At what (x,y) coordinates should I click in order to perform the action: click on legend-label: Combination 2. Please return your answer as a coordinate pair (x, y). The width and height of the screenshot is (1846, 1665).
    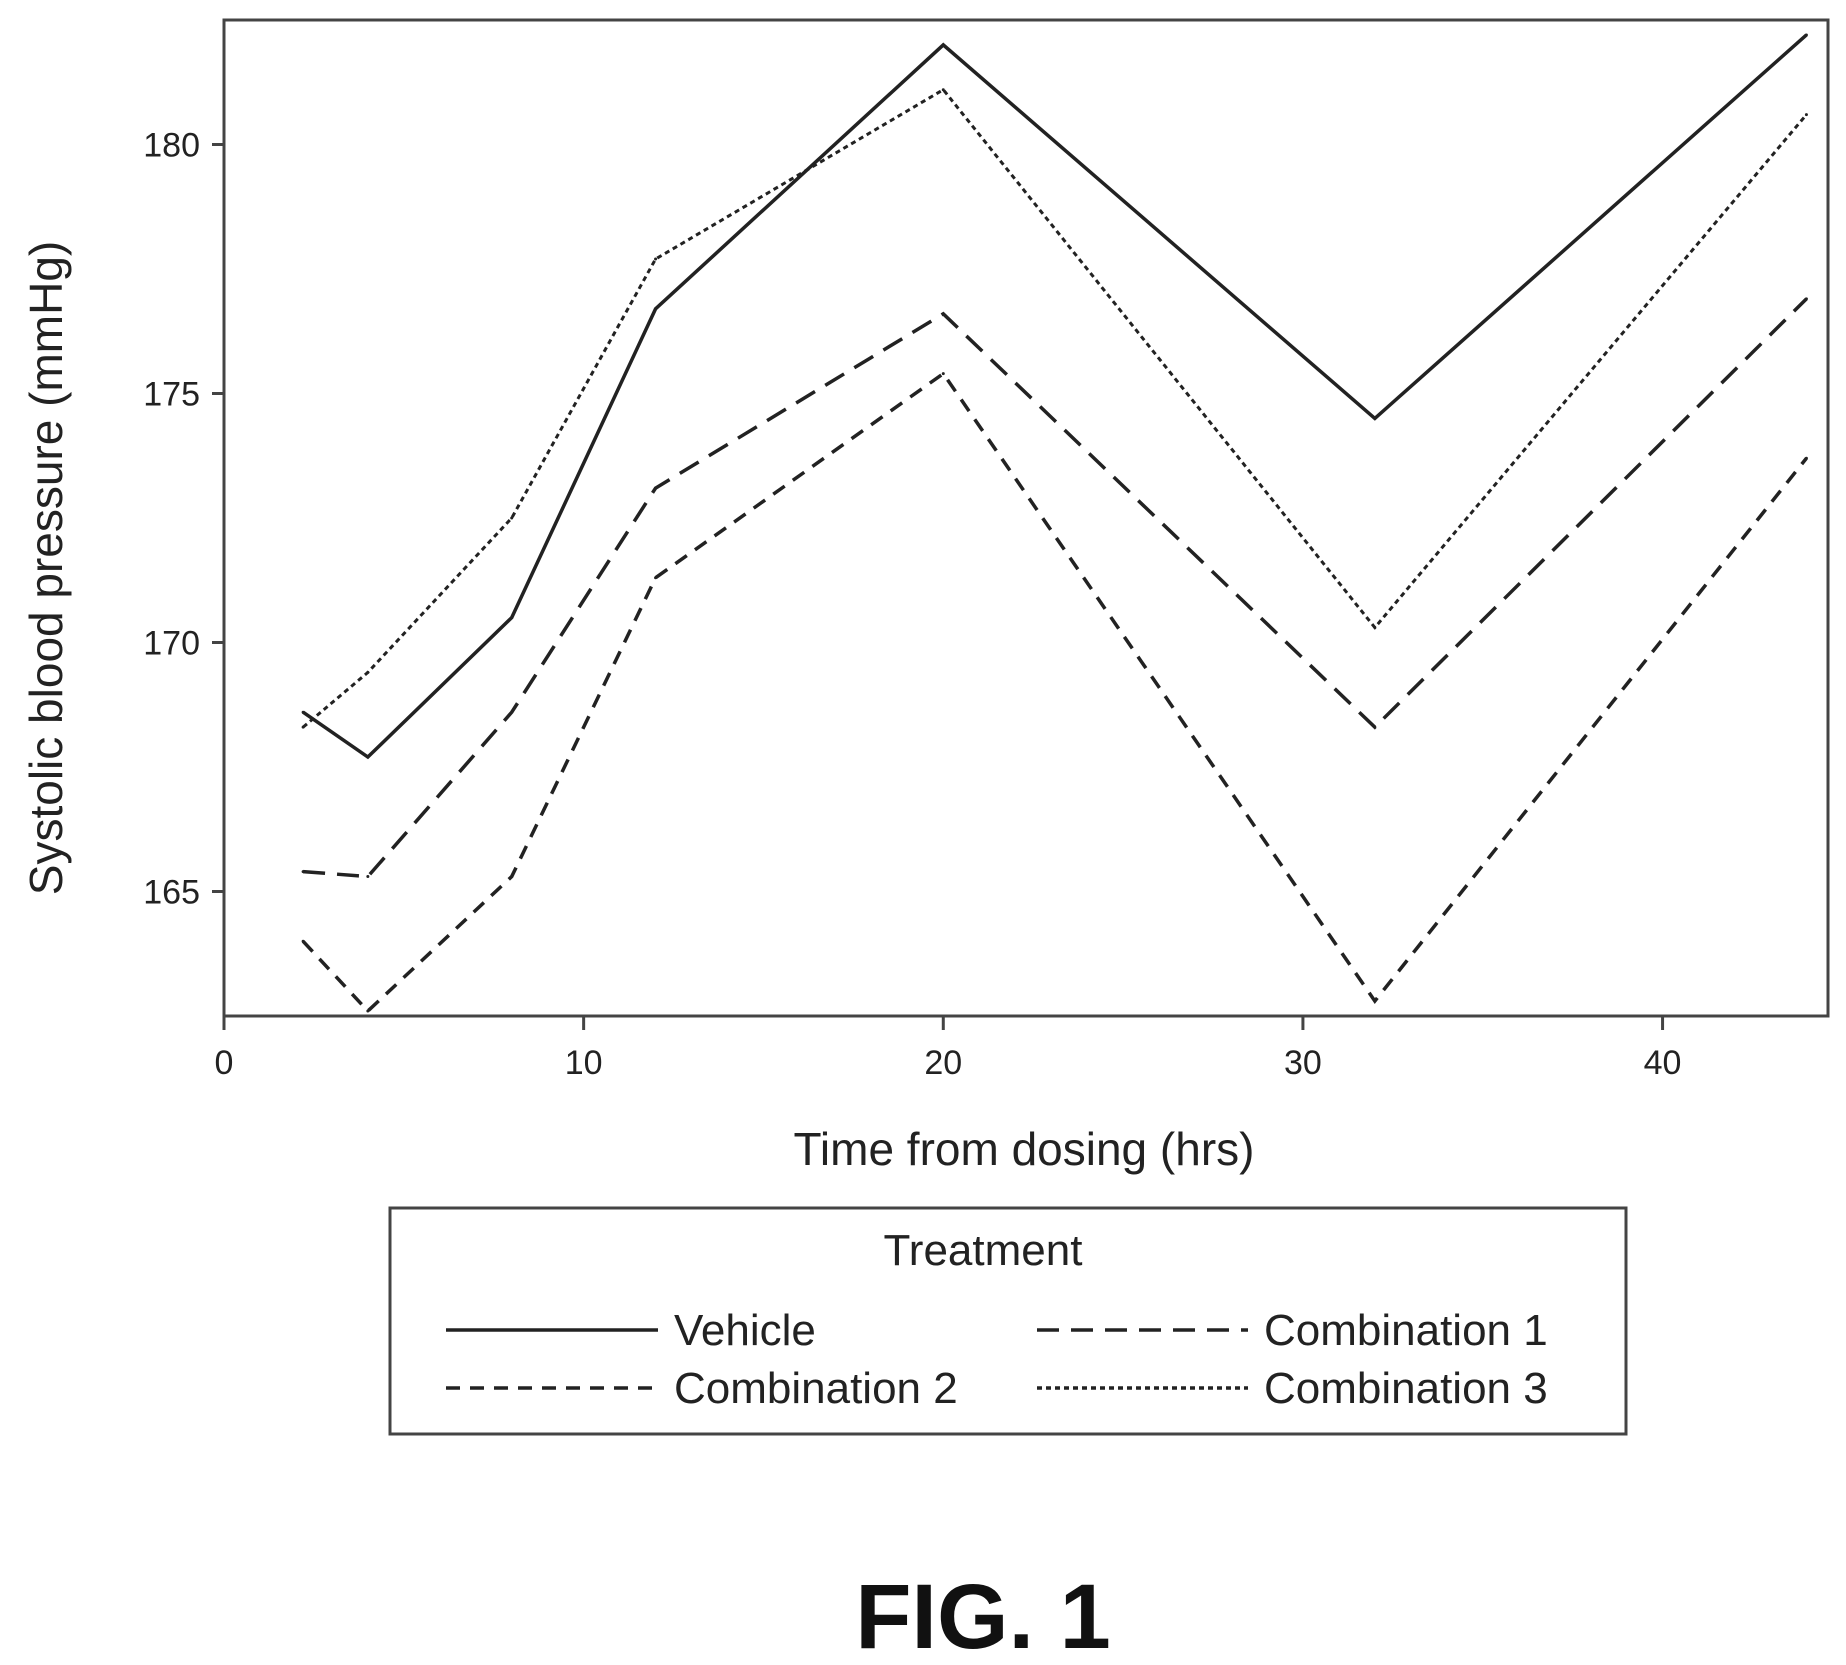
    Looking at the image, I should click on (816, 1388).